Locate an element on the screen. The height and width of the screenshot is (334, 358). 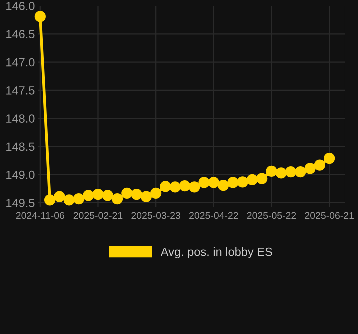
y-tick-label: 146.0 is located at coordinates (20, 6).